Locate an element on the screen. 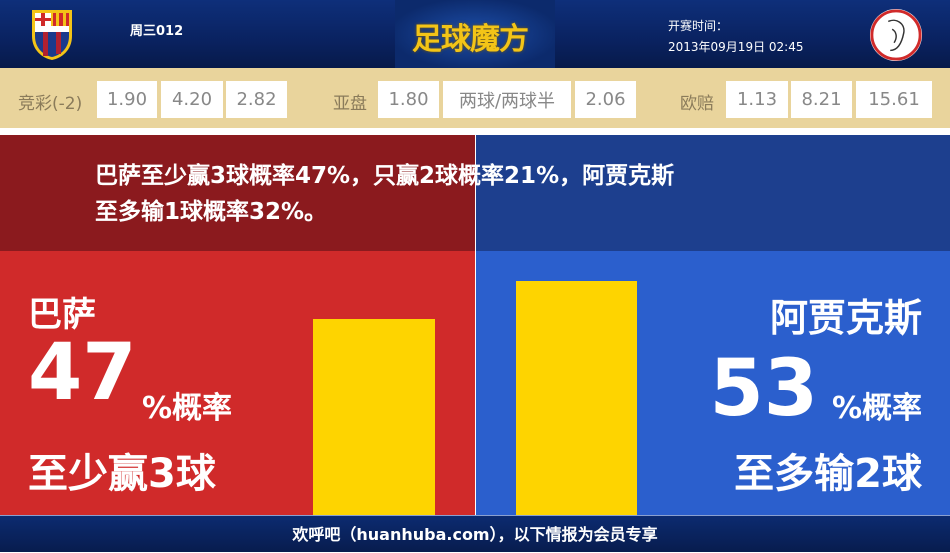 This screenshot has width=950, height=553. ouzhou-odds-loss: 15.61 is located at coordinates (894, 99).